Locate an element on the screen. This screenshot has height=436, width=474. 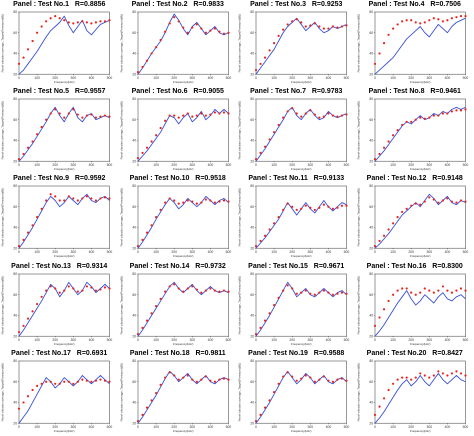
panel-title-text: Panel : Test No.1 is located at coordinates (41, 4).